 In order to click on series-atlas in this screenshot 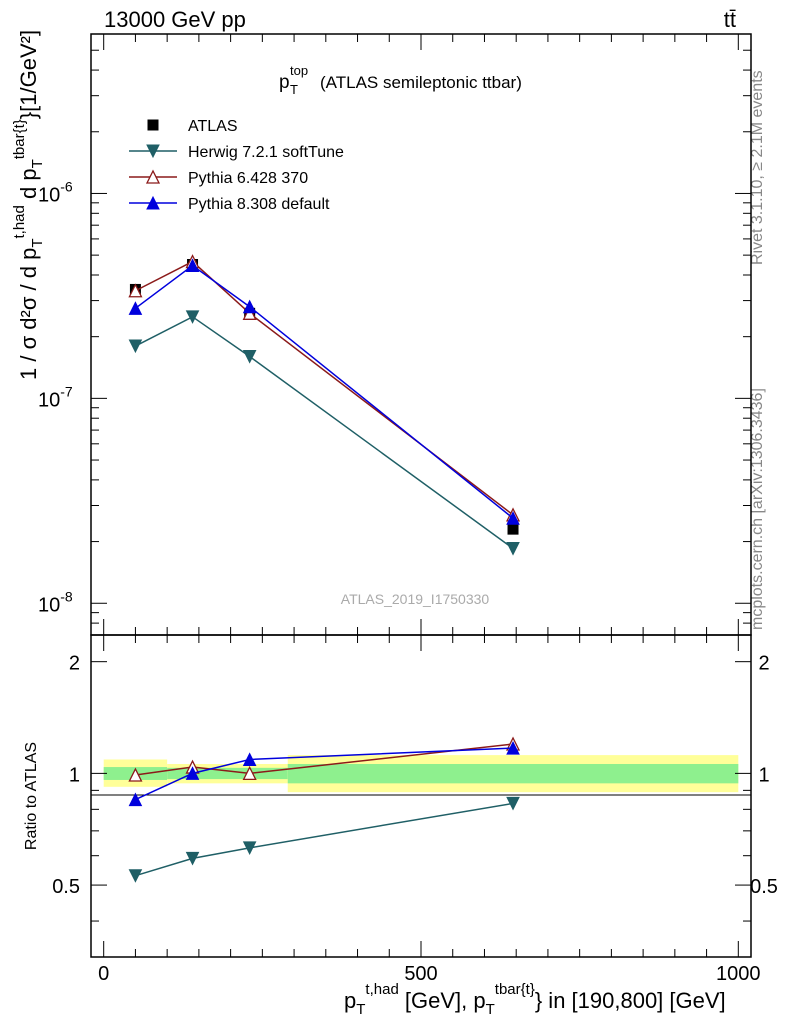, I will do `click(324, 397)`.